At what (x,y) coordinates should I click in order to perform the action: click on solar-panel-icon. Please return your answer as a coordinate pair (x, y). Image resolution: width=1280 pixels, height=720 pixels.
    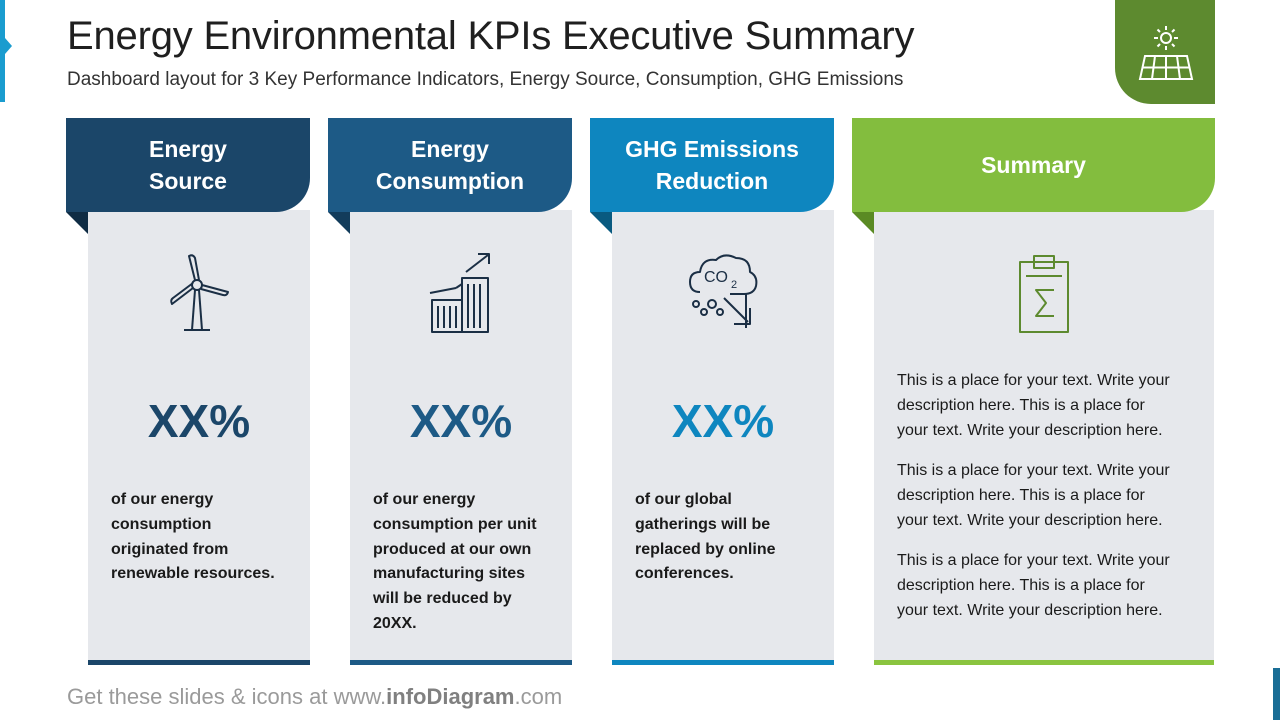
    Looking at the image, I should click on (1166, 53).